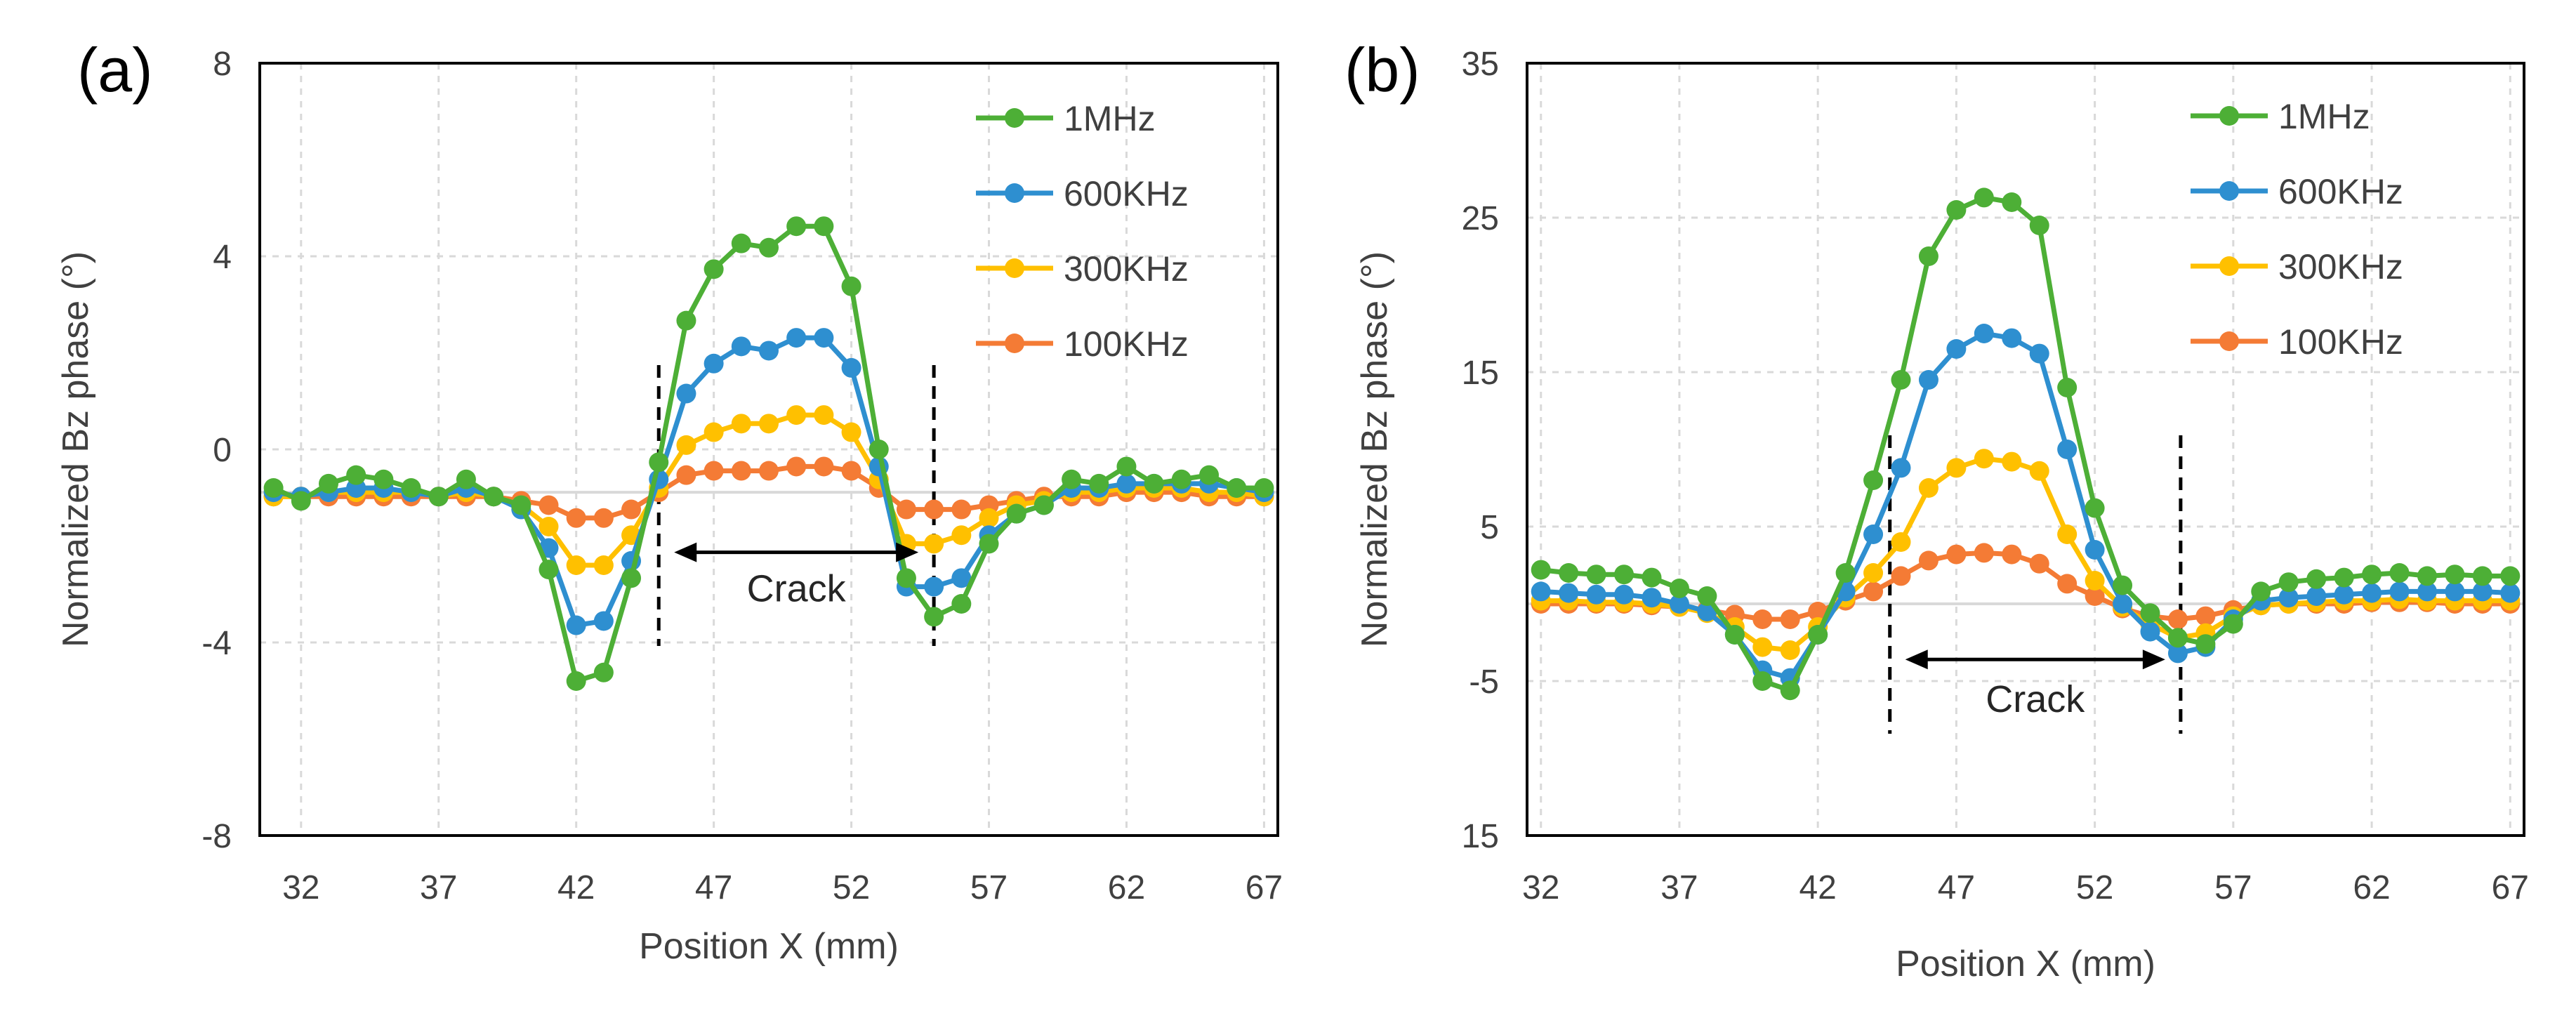 The height and width of the screenshot is (1023, 2576). Describe the element at coordinates (1489, 528) in the screenshot. I see `y-tick-label: 5` at that location.